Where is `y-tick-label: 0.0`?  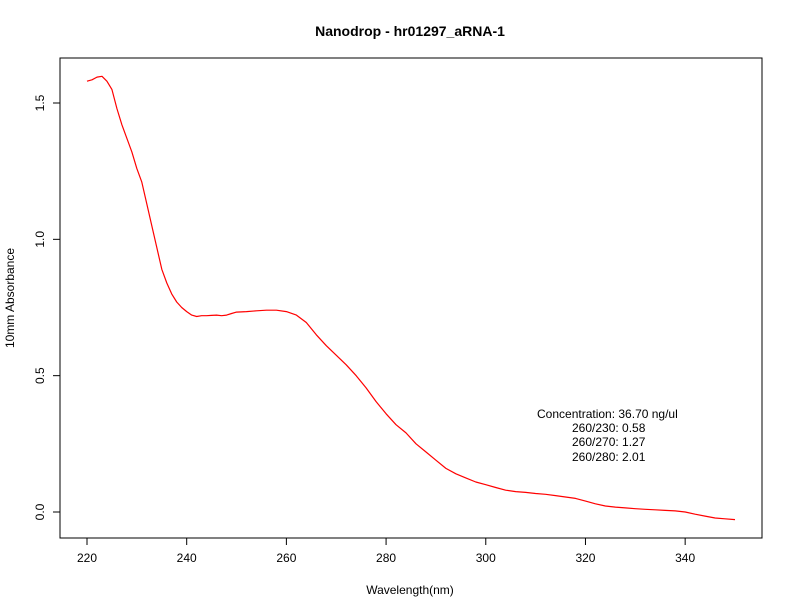
y-tick-label: 0.0 is located at coordinates (40, 511).